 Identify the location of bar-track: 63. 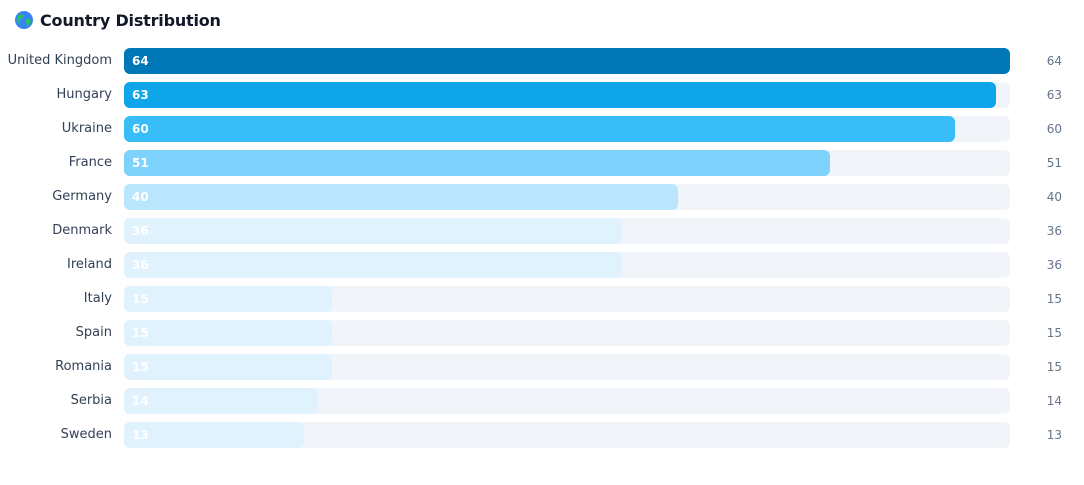
(567, 95).